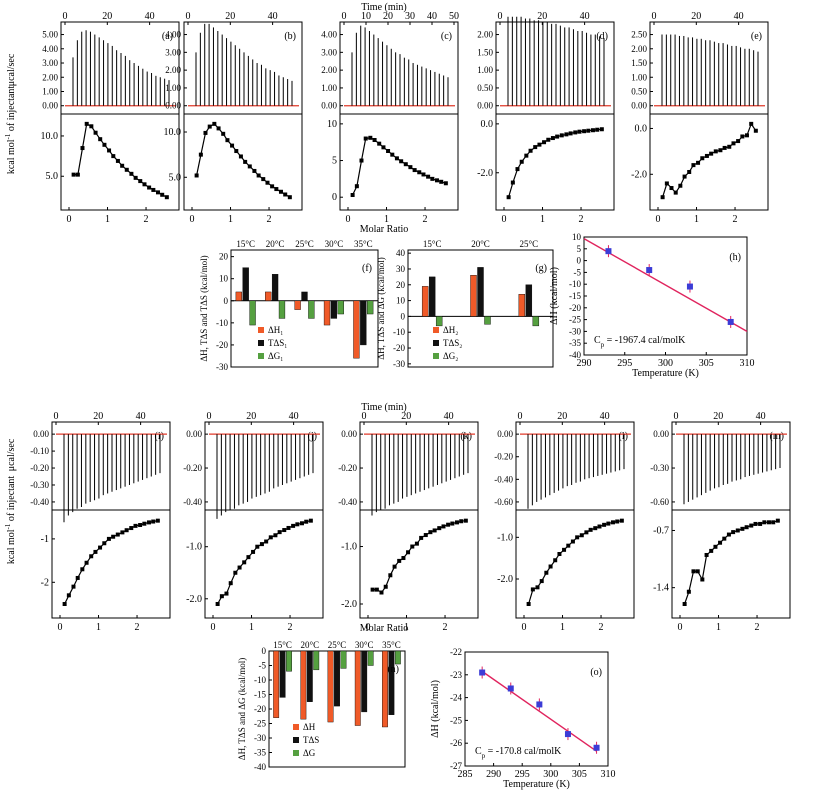 Image resolution: width=813 pixels, height=790 pixels. What do you see at coordinates (777, 436) in the screenshot?
I see `panel-label: (m)` at bounding box center [777, 436].